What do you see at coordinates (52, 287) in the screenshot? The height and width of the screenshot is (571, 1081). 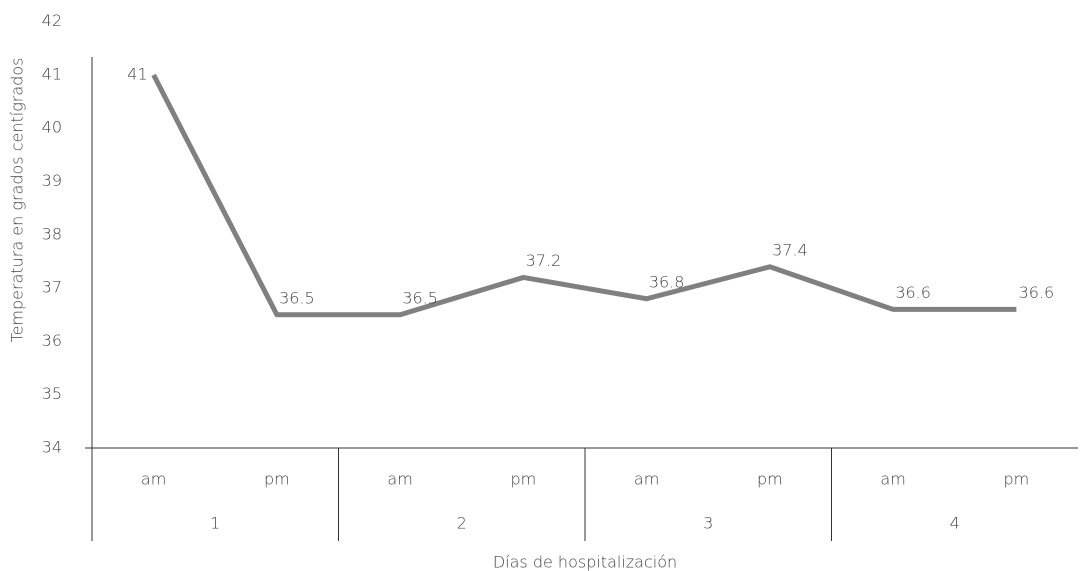 I see `y-tick-label: 37` at bounding box center [52, 287].